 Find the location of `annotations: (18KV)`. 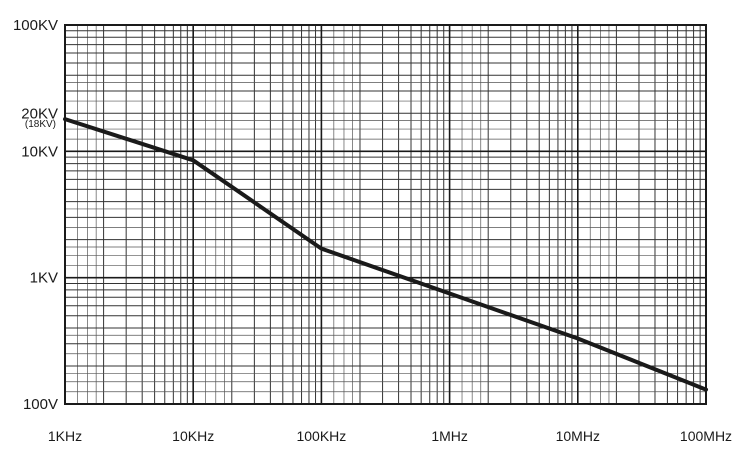

annotations: (18KV) is located at coordinates (40, 124).